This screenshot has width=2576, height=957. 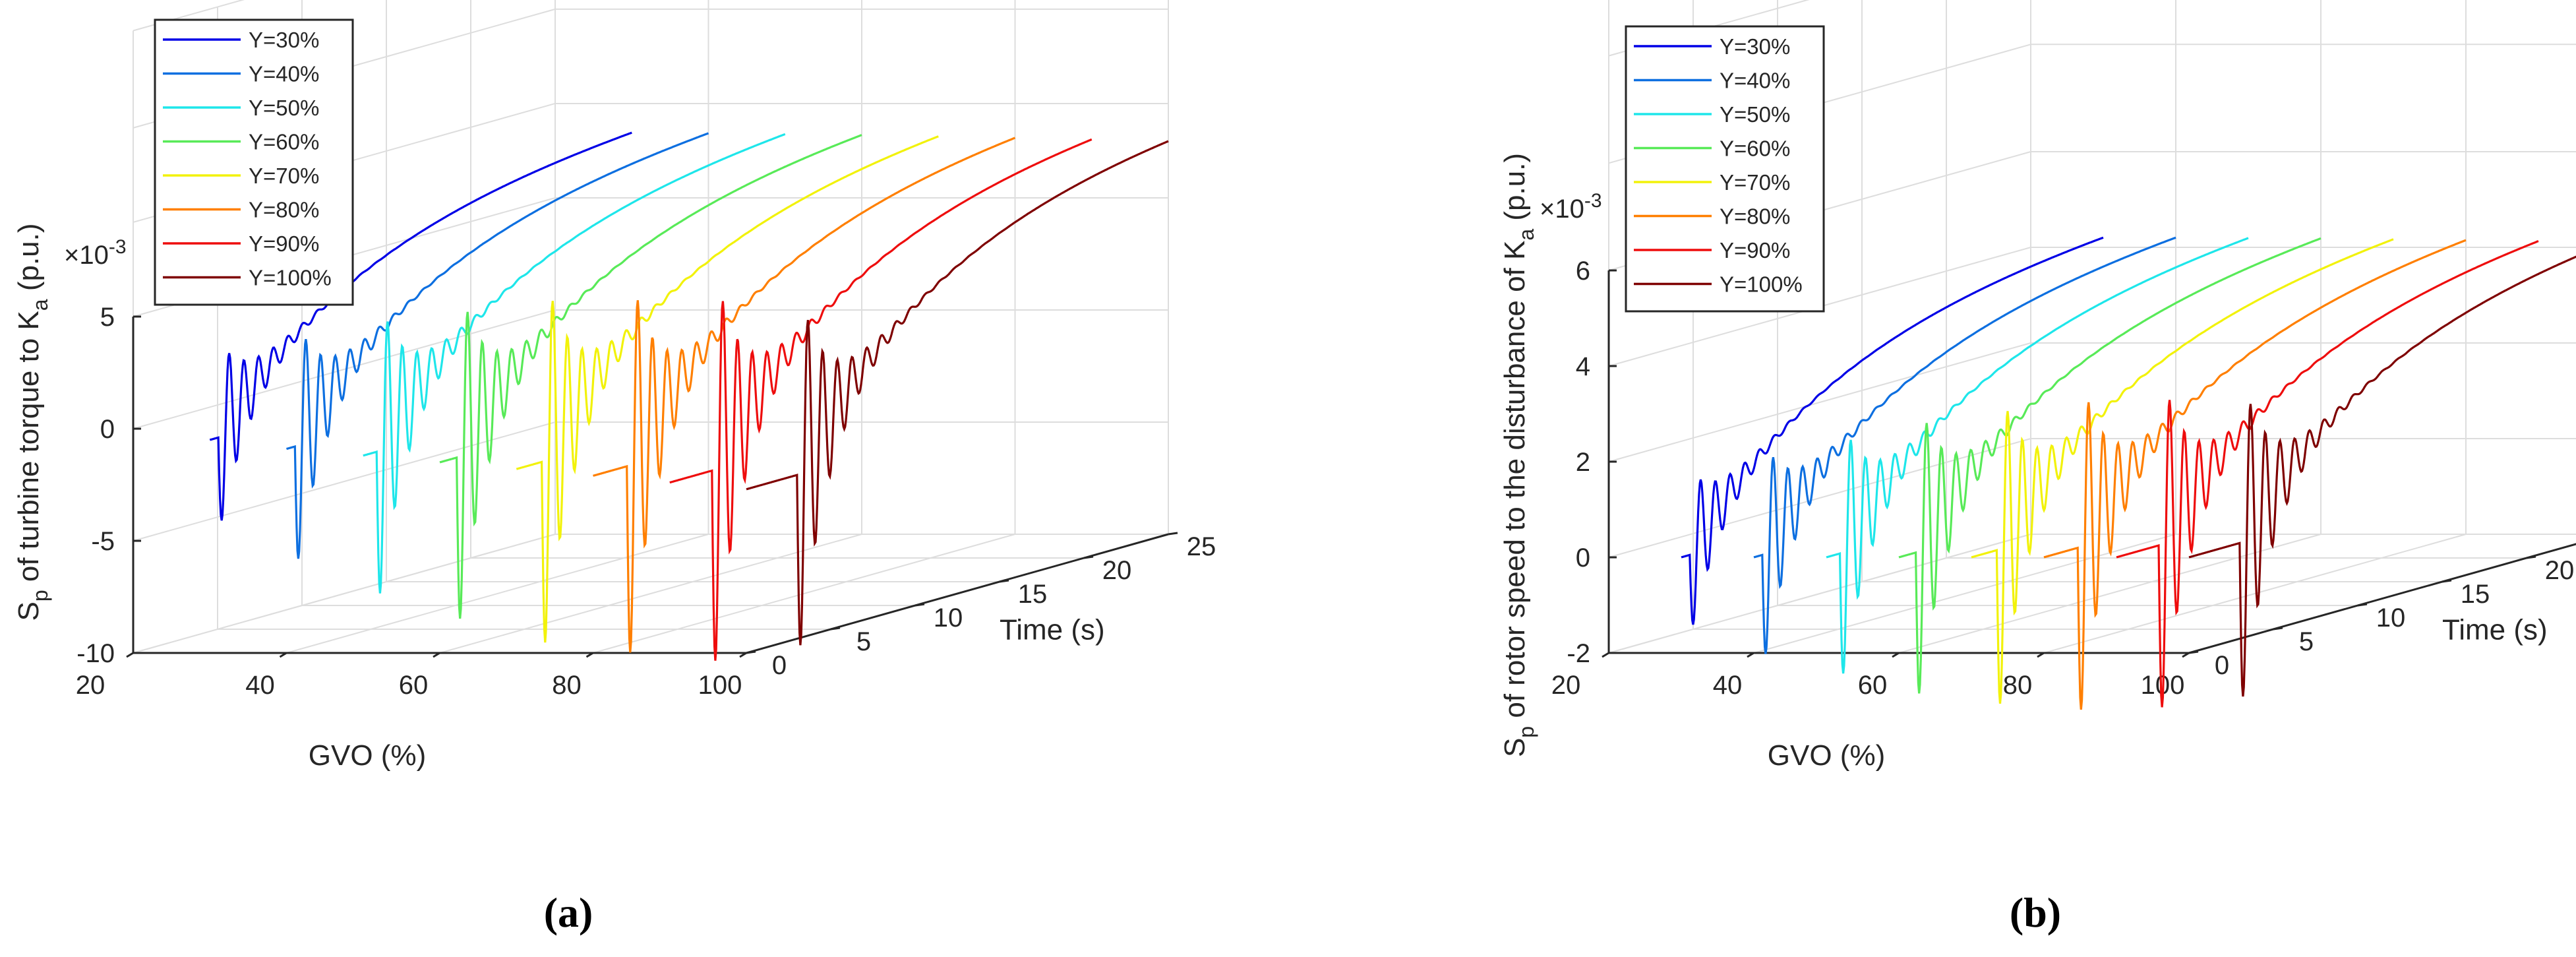 I want to click on z-tick-label: 5, so click(x=107, y=317).